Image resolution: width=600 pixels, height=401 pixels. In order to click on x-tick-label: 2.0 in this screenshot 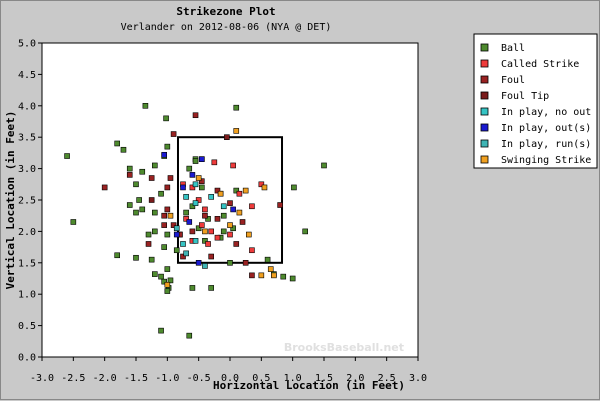, I will do `click(355, 378)`.